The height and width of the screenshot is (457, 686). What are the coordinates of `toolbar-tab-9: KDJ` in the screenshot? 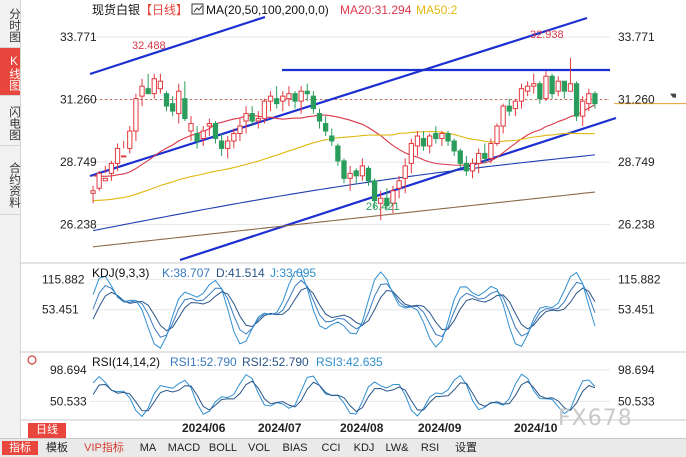 It's located at (364, 448).